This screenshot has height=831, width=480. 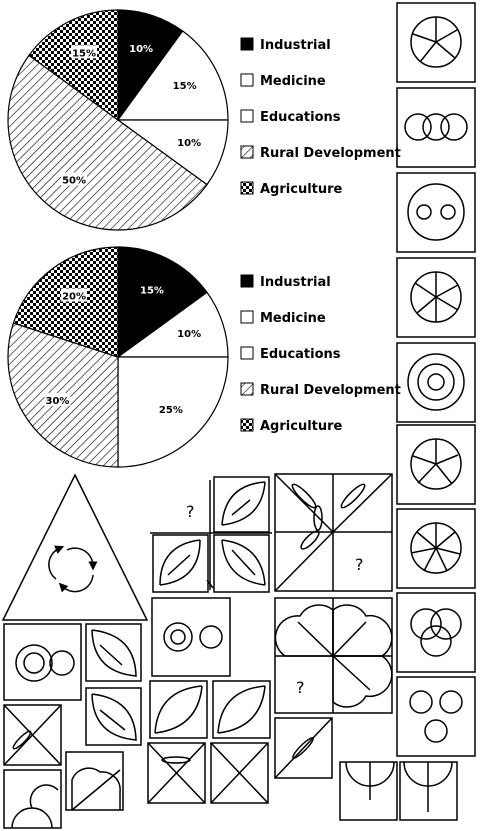 What do you see at coordinates (75, 547) in the screenshot?
I see `triangle-rotation-figure` at bounding box center [75, 547].